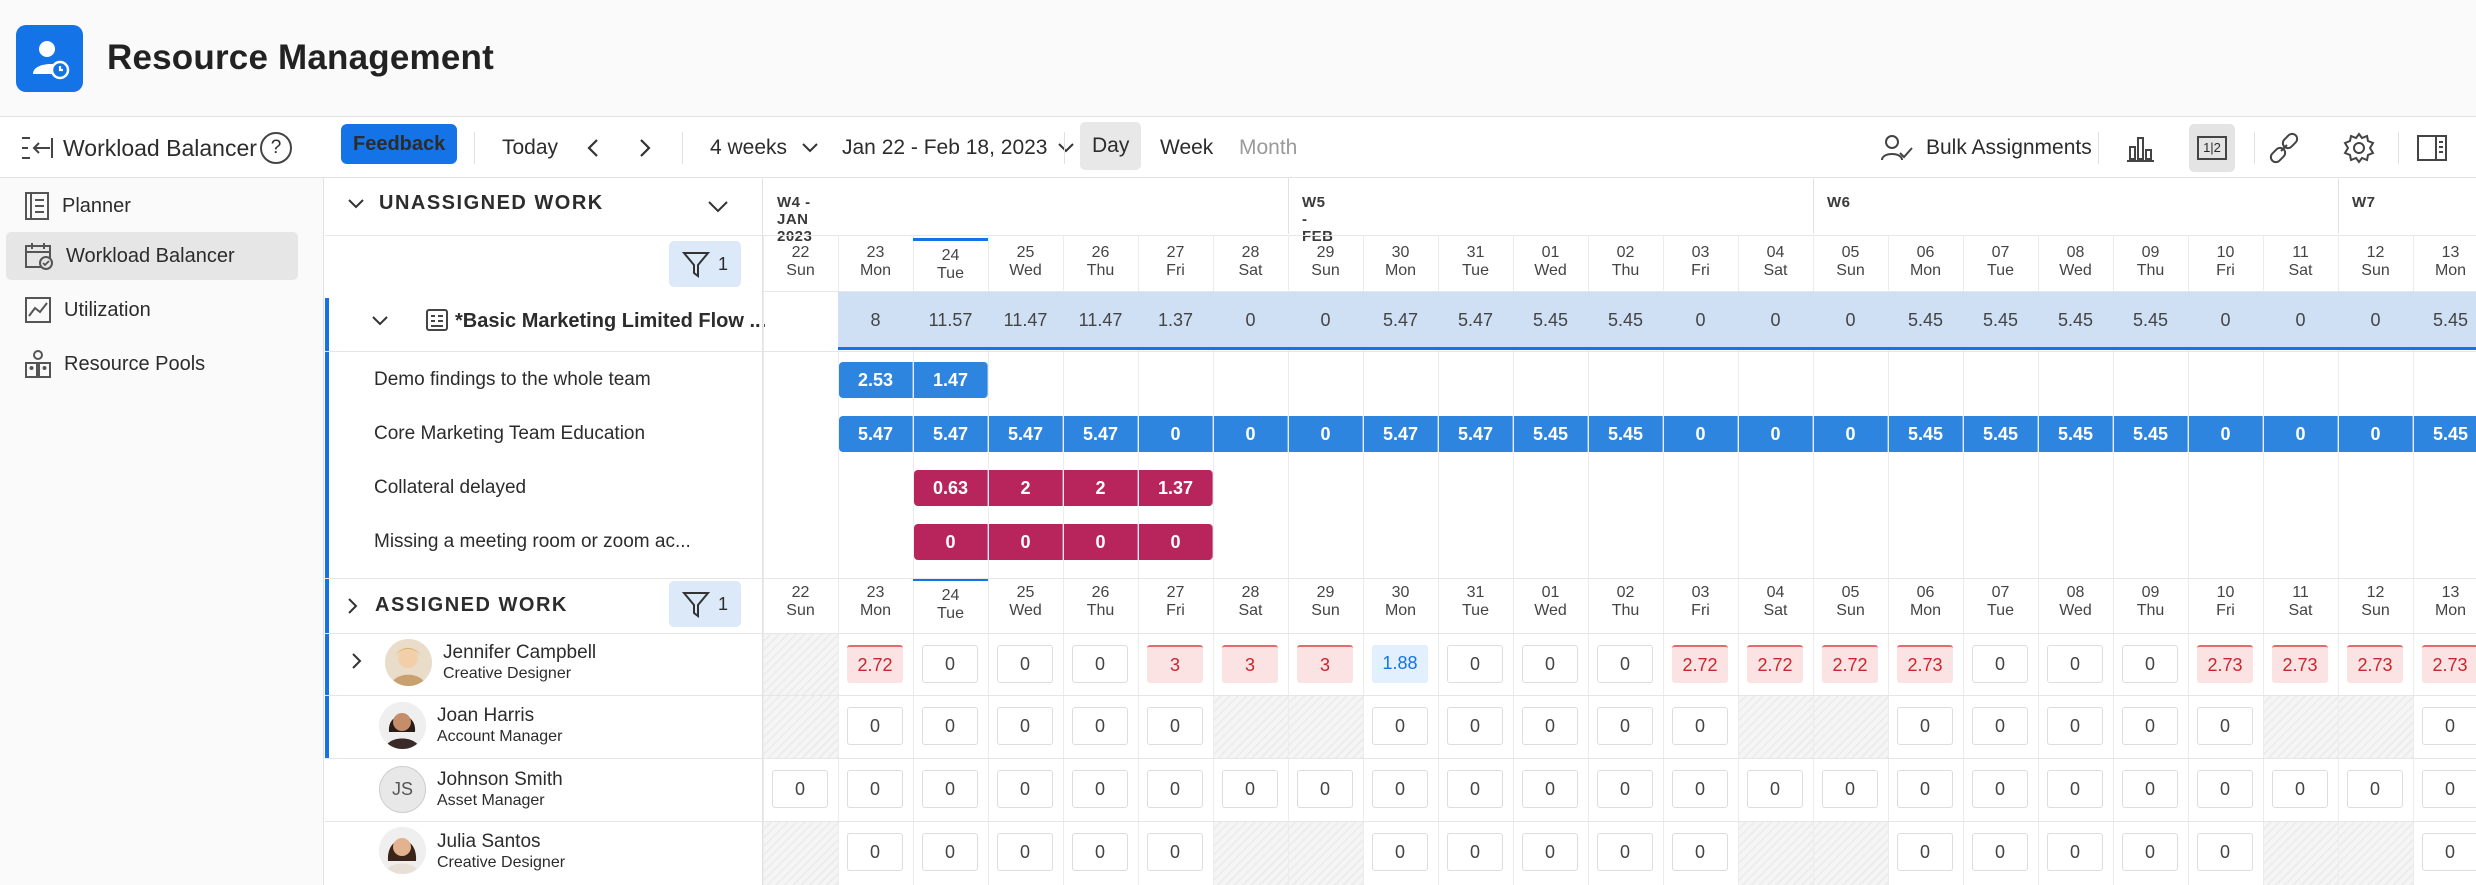  I want to click on task-bar-cell: 1.37, so click(1176, 488).